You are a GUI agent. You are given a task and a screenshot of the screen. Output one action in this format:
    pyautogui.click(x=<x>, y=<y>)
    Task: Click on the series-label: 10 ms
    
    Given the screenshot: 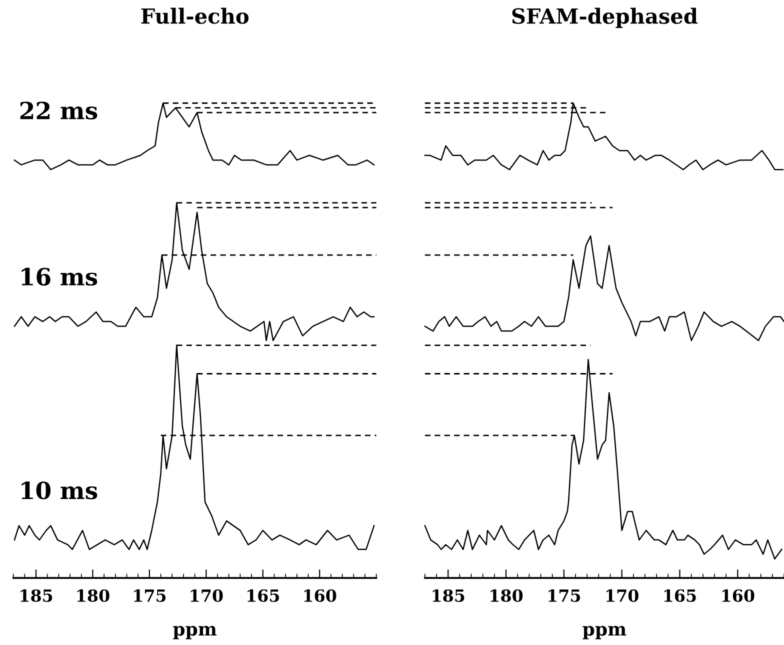 What is the action you would take?
    pyautogui.click(x=60, y=490)
    